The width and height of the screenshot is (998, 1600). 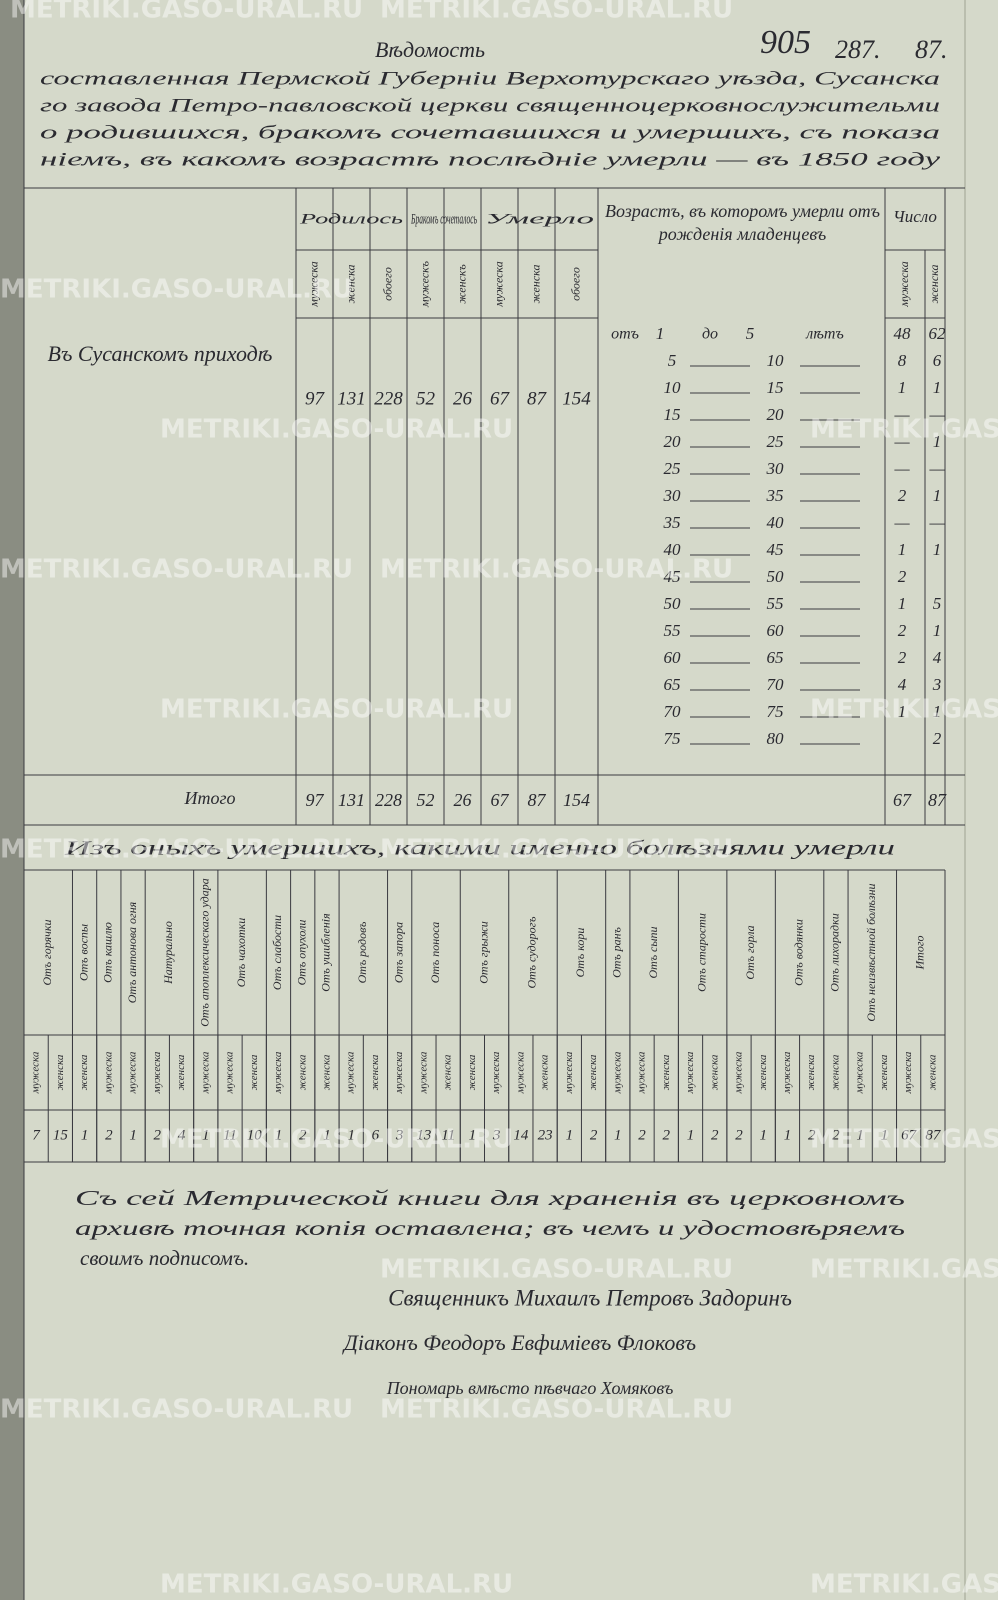 What do you see at coordinates (937, 684) in the screenshot?
I see `age-female-count: 3` at bounding box center [937, 684].